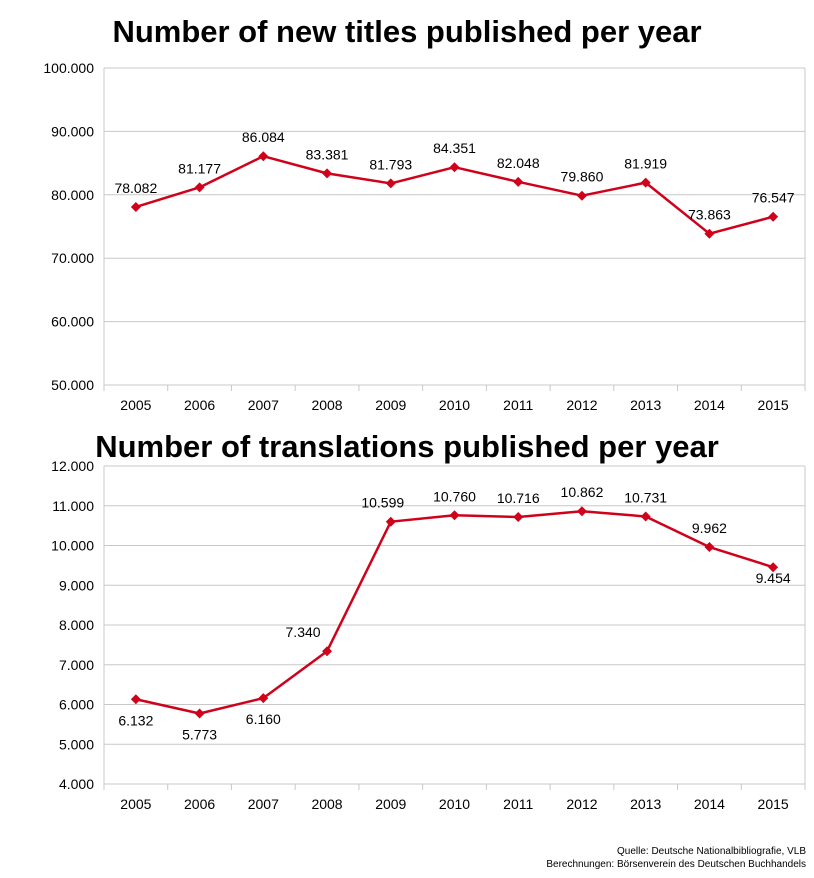 The height and width of the screenshot is (878, 814). Describe the element at coordinates (68, 68) in the screenshot. I see `y-tick-label: 100.000` at that location.